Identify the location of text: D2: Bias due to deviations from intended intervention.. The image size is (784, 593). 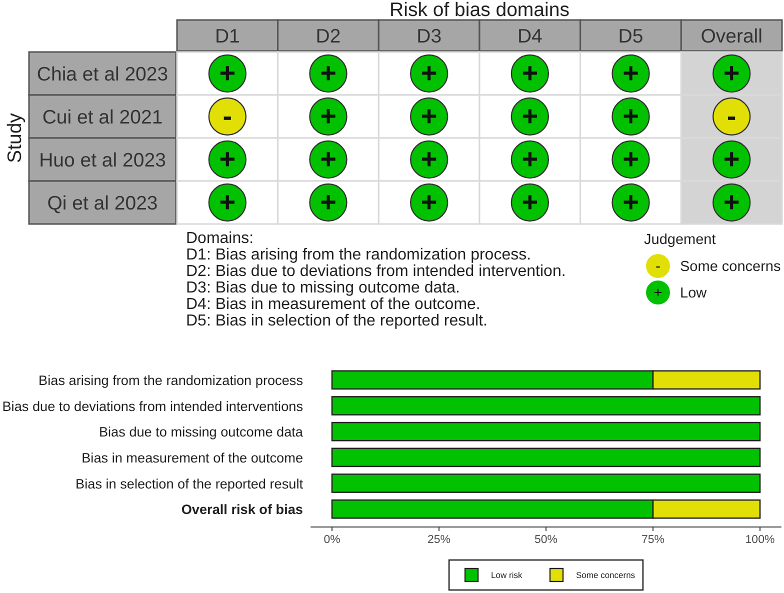
(376, 271).